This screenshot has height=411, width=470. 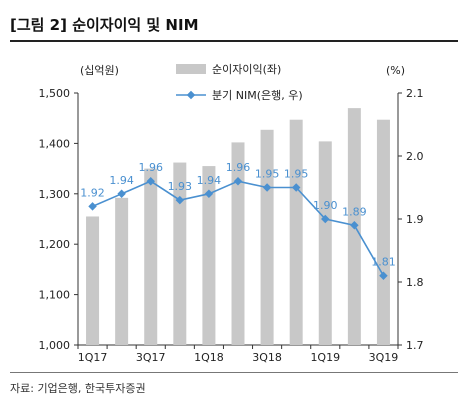 I want to click on nim-point-3Q17, so click(x=150, y=181).